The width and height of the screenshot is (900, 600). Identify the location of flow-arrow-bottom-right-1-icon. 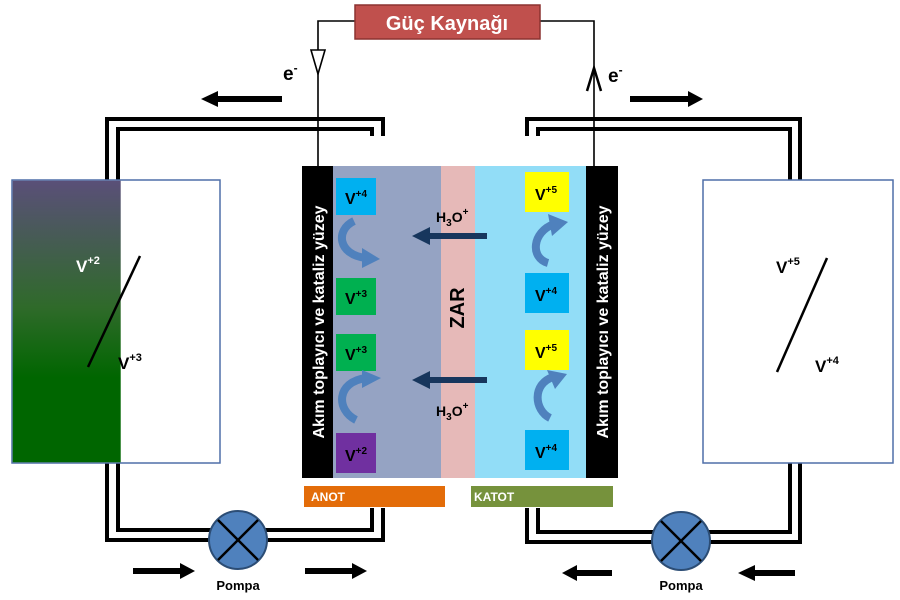
(587, 573).